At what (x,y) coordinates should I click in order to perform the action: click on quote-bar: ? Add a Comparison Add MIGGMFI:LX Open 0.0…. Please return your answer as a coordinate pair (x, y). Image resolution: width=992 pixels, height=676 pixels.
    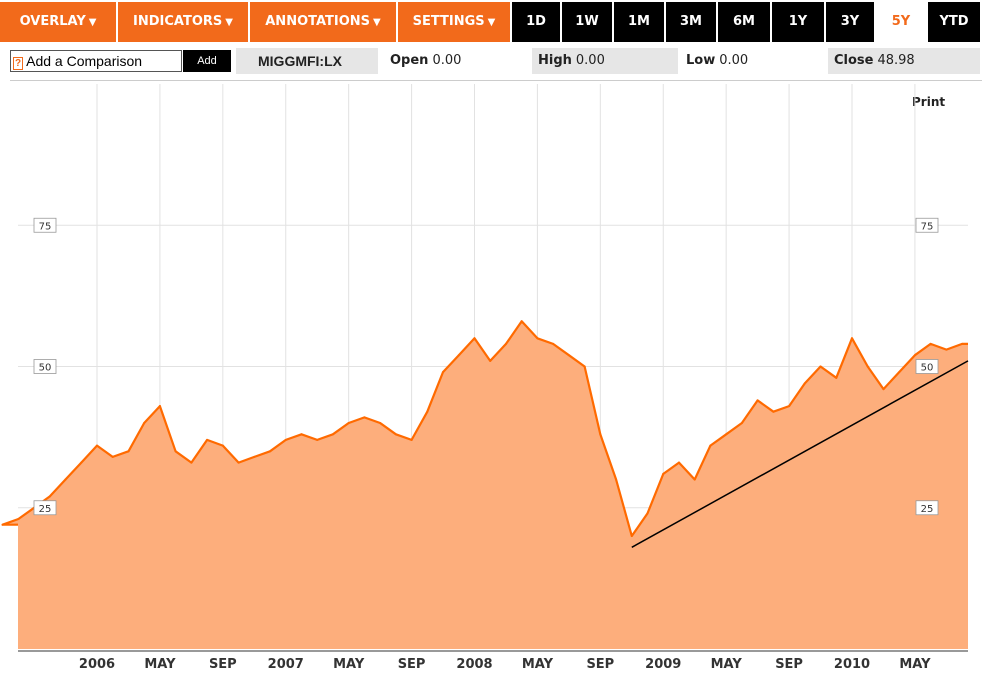
    Looking at the image, I should click on (496, 61).